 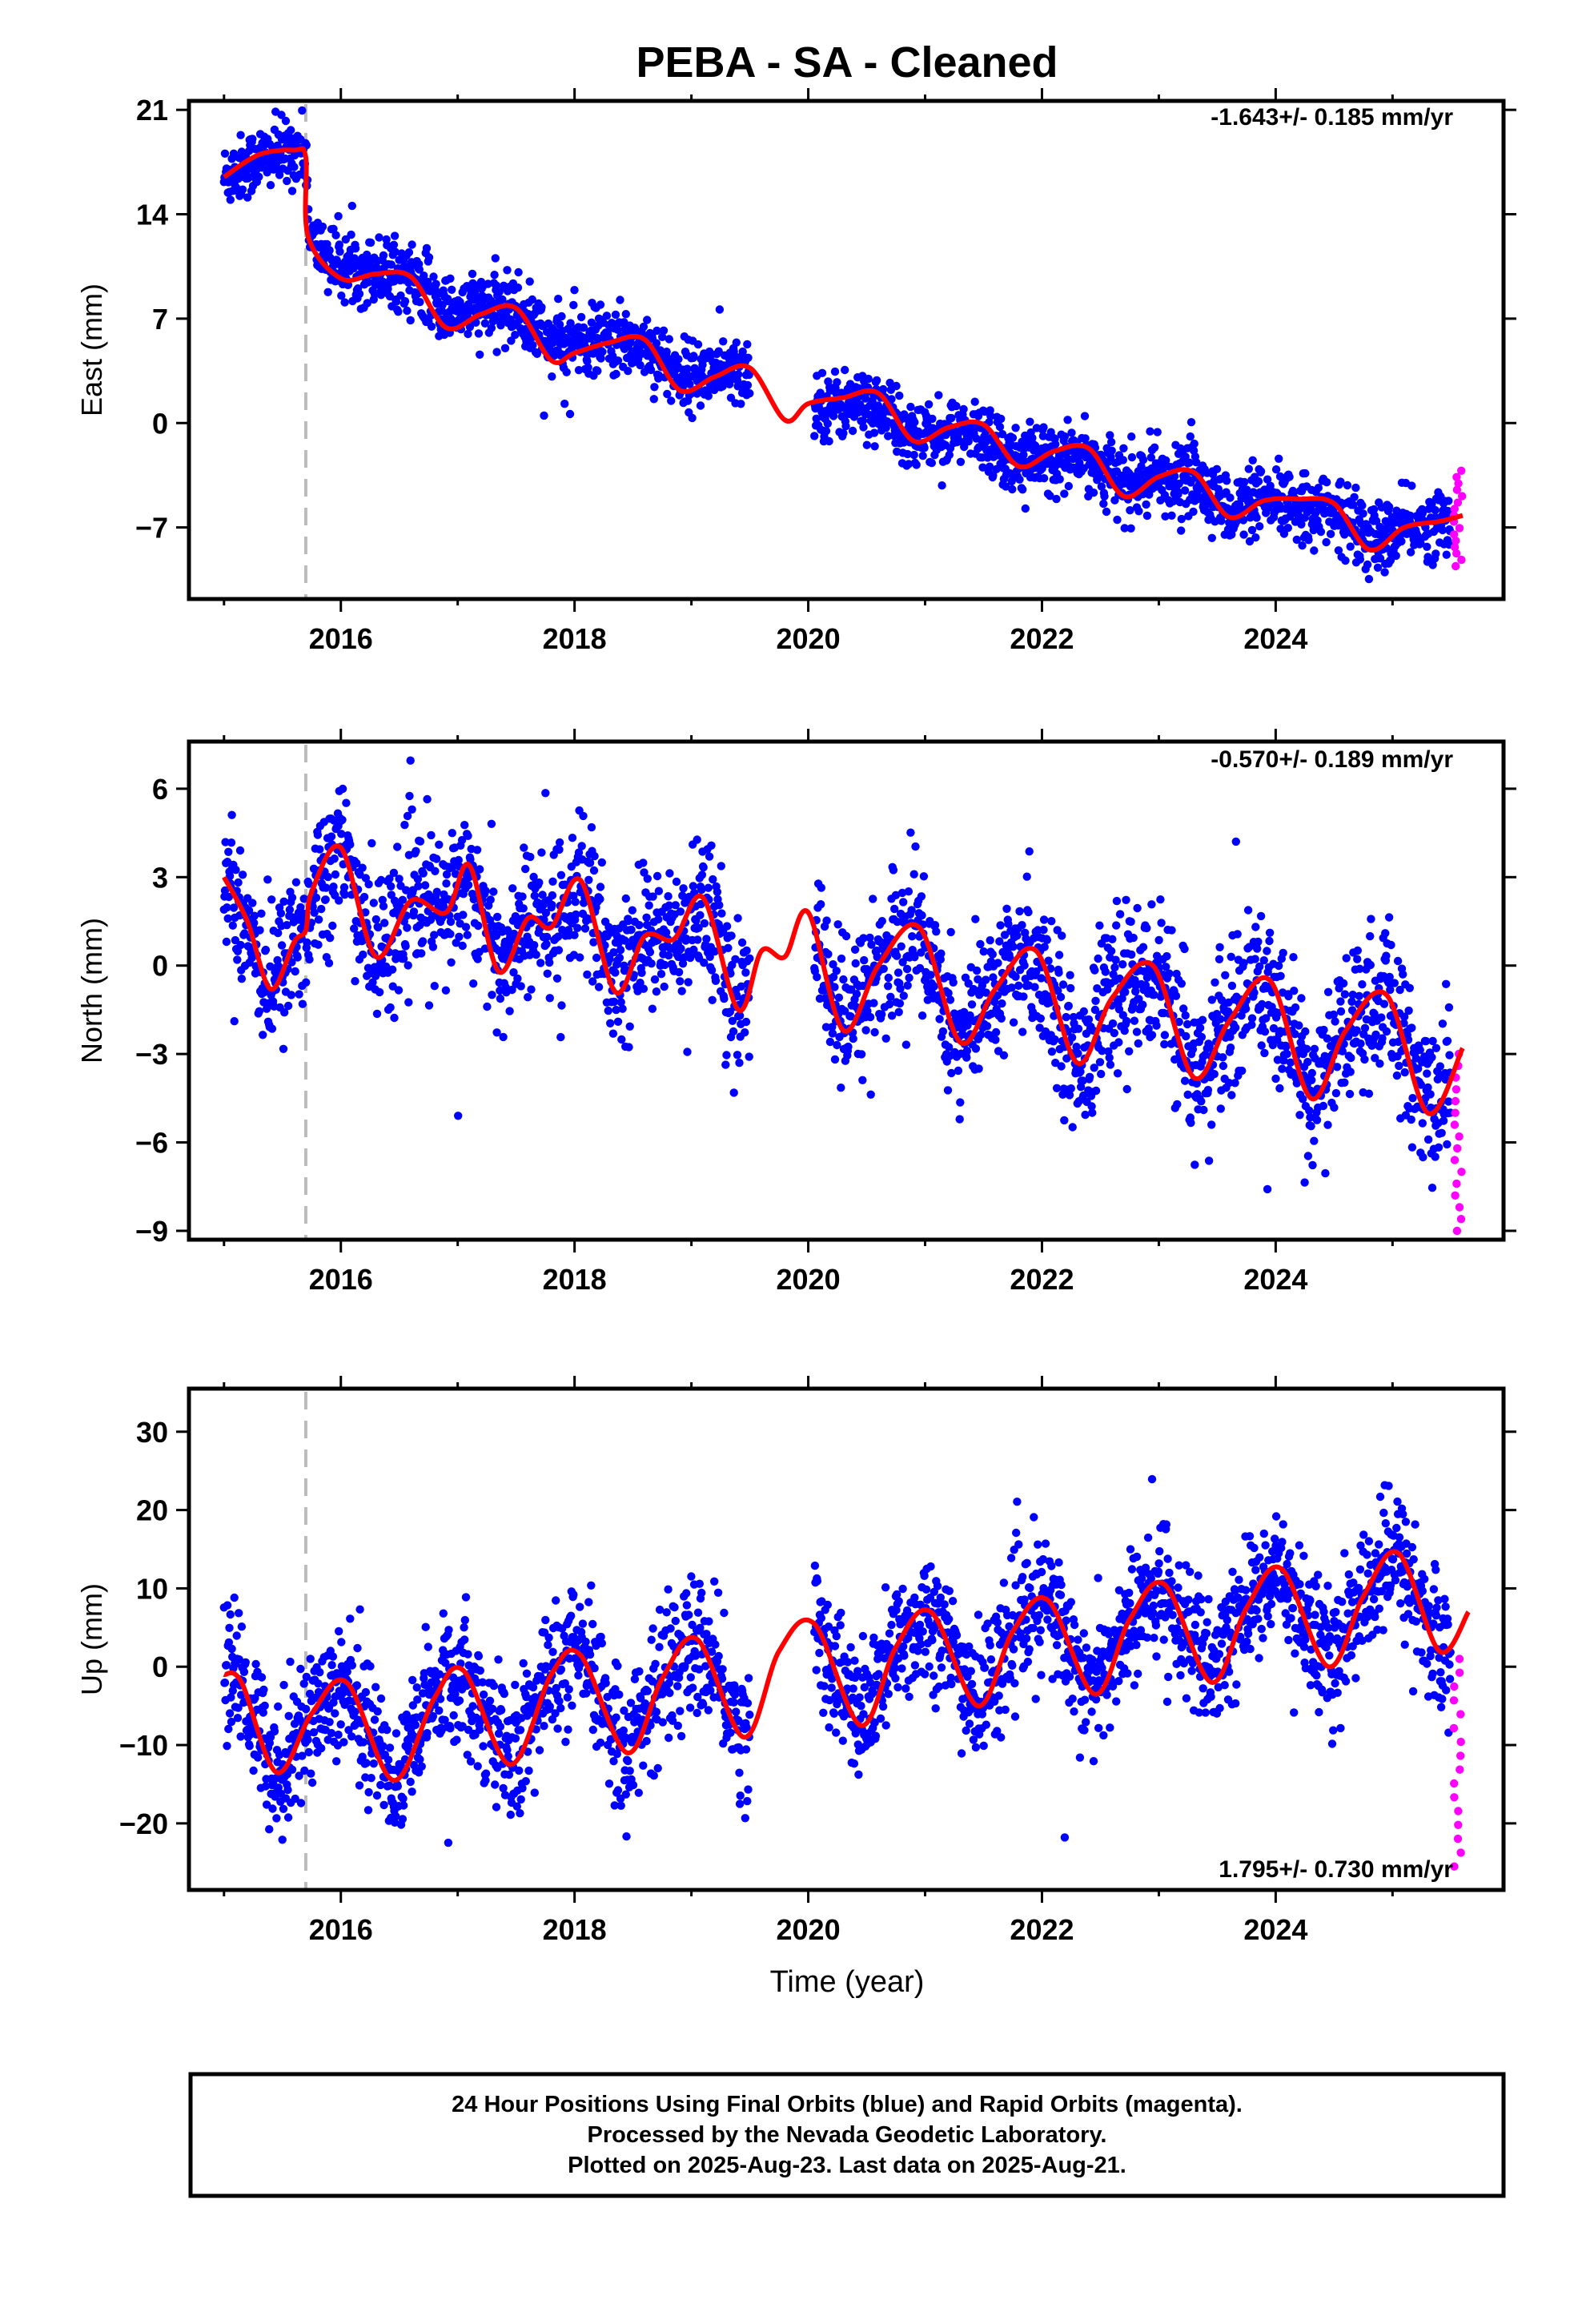 What do you see at coordinates (809, 638) in the screenshot?
I see `x-tick-label: 2020` at bounding box center [809, 638].